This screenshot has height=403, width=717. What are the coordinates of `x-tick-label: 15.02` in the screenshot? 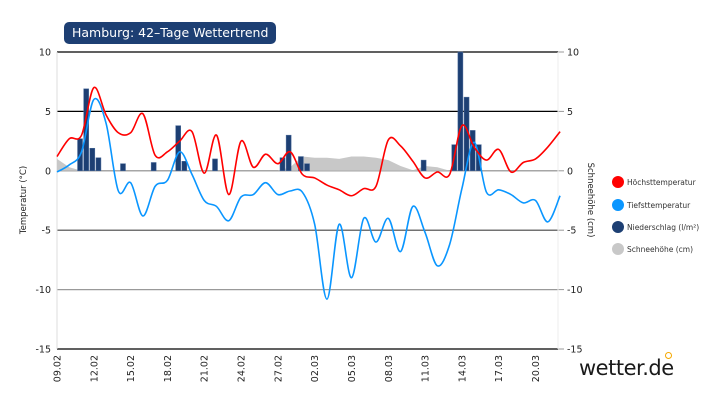 It's located at (131, 368).